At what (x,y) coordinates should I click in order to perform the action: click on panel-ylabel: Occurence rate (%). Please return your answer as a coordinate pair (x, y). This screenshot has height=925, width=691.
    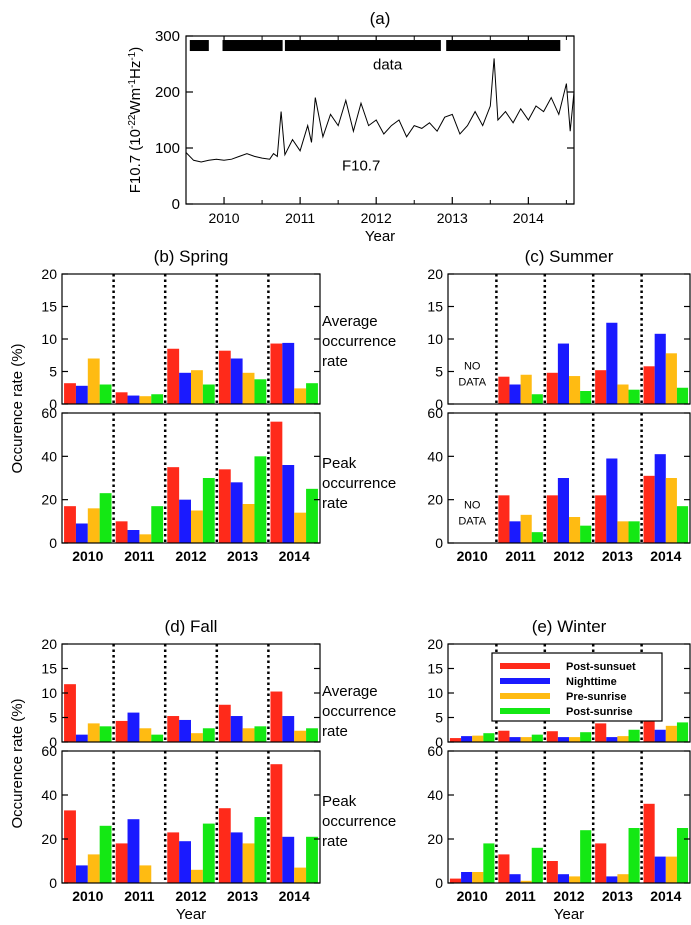
    Looking at the image, I should click on (17, 763).